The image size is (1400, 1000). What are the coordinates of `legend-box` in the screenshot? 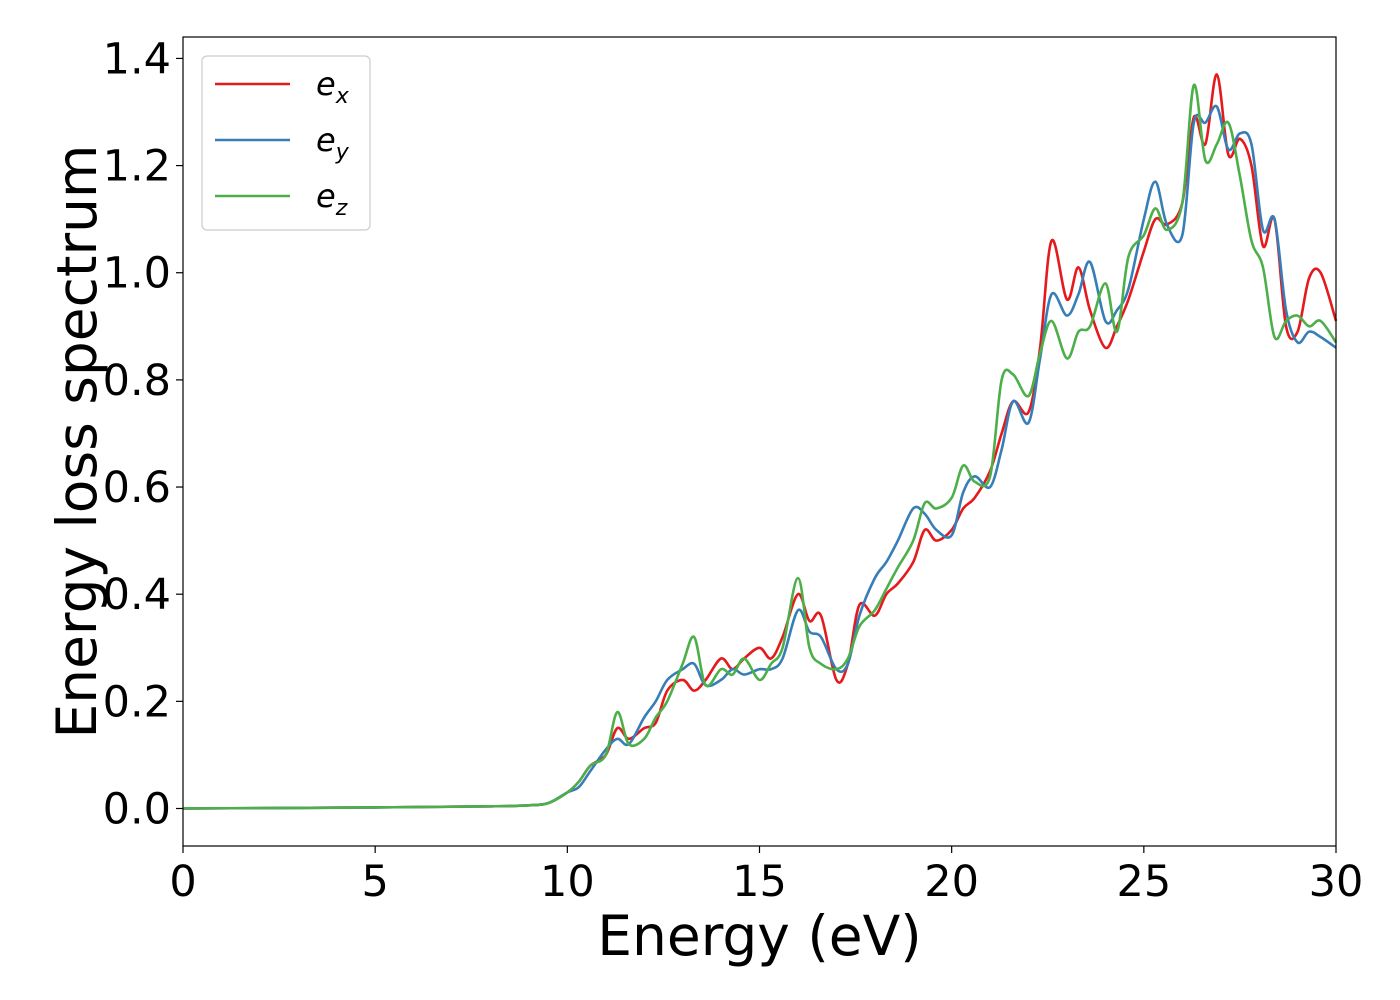 It's located at (286, 143).